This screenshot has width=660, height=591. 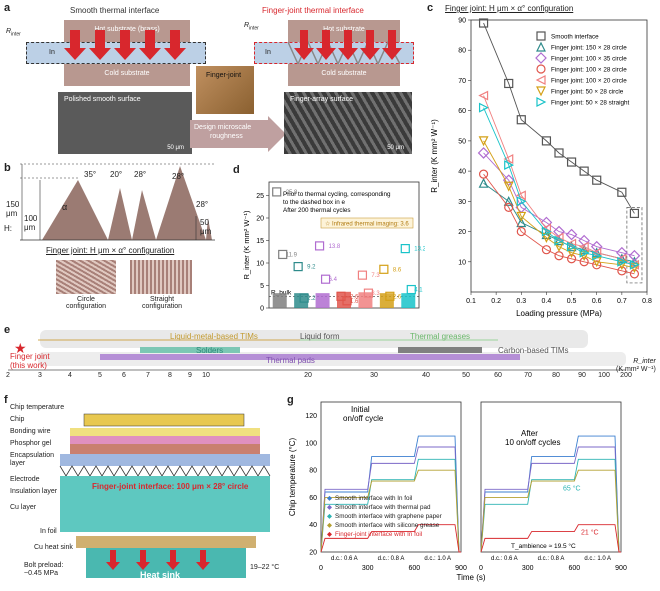 I want to click on hot-substrate-label: Hot substrate (brass), so click(x=127, y=29).